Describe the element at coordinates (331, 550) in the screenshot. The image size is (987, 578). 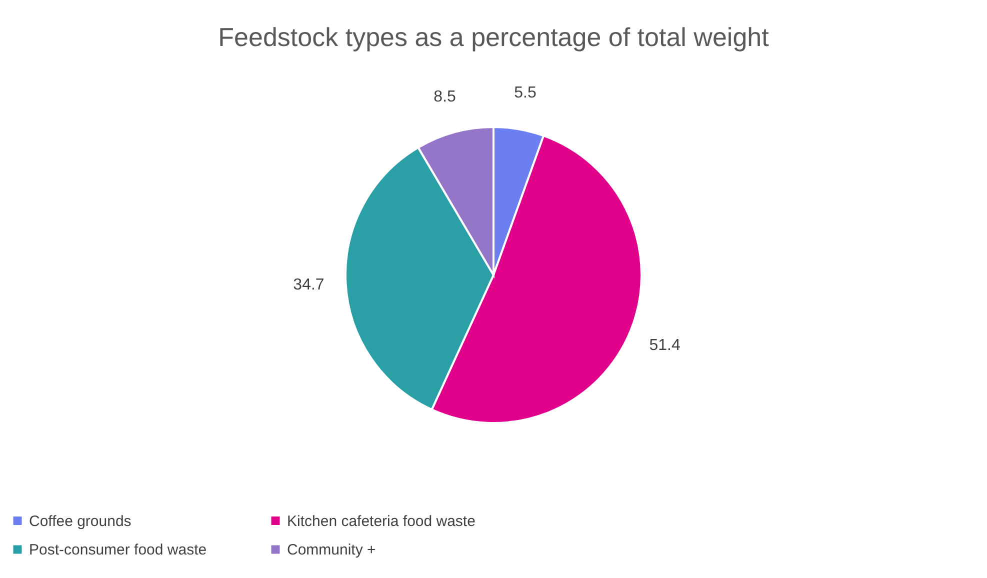
I see `legend-label: Community +` at that location.